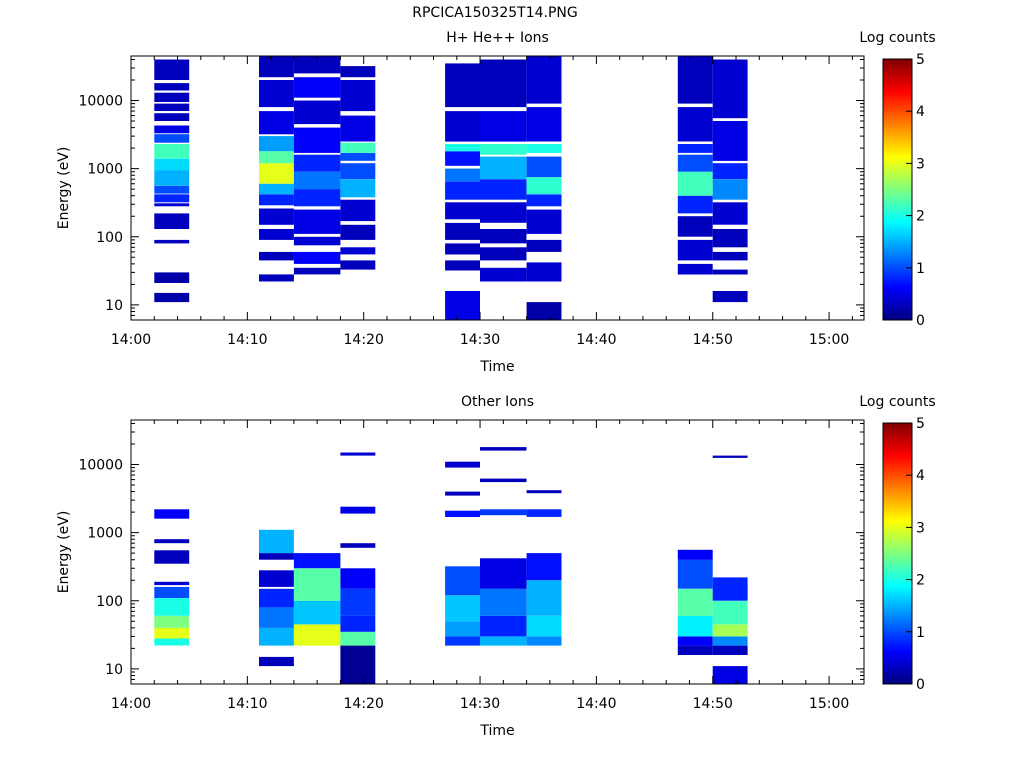 This screenshot has height=772, width=1024. I want to click on colorbar-tick-label: 4, so click(920, 476).